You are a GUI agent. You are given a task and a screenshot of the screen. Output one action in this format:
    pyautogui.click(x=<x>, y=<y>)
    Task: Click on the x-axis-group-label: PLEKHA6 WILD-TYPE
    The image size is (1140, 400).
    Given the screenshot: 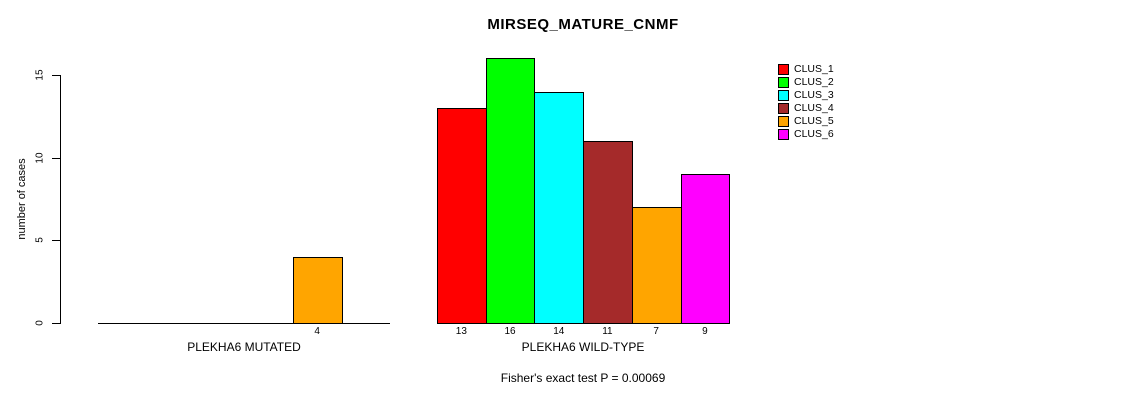 What is the action you would take?
    pyautogui.click(x=583, y=347)
    